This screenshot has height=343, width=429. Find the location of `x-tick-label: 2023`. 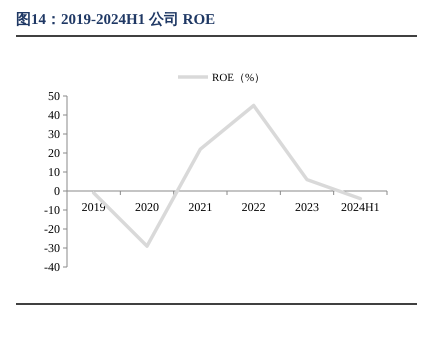

x-tick-label: 2023 is located at coordinates (307, 207).